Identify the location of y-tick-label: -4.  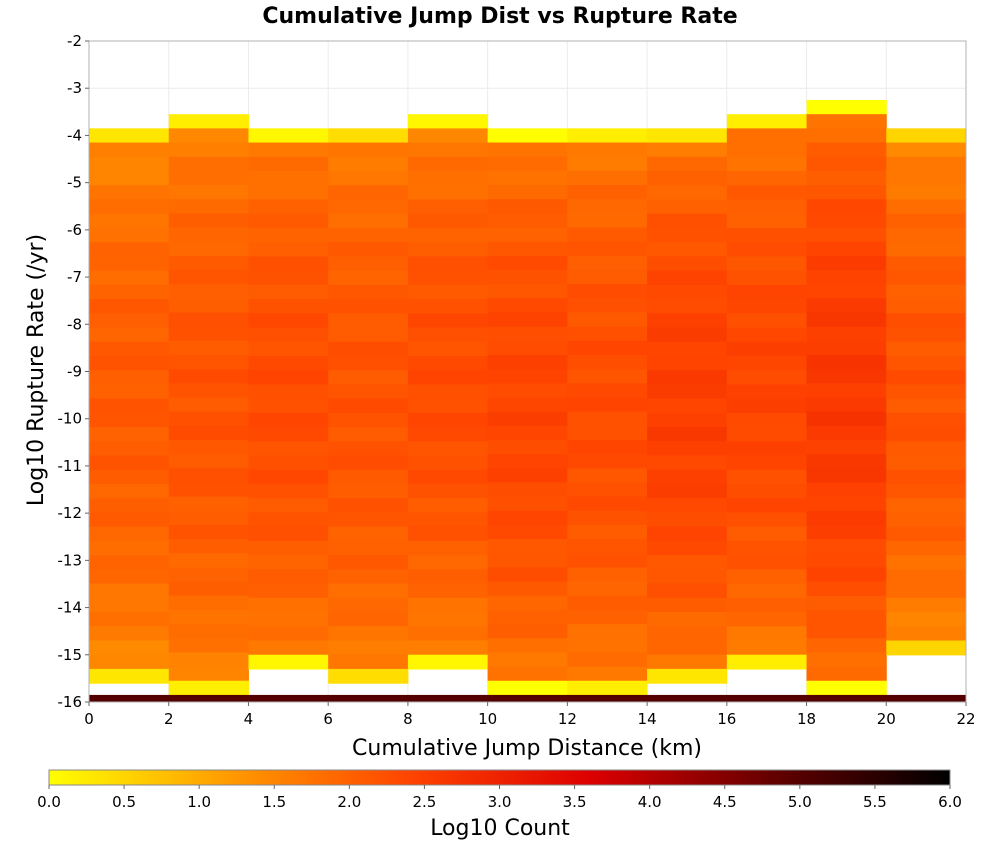
(74, 135).